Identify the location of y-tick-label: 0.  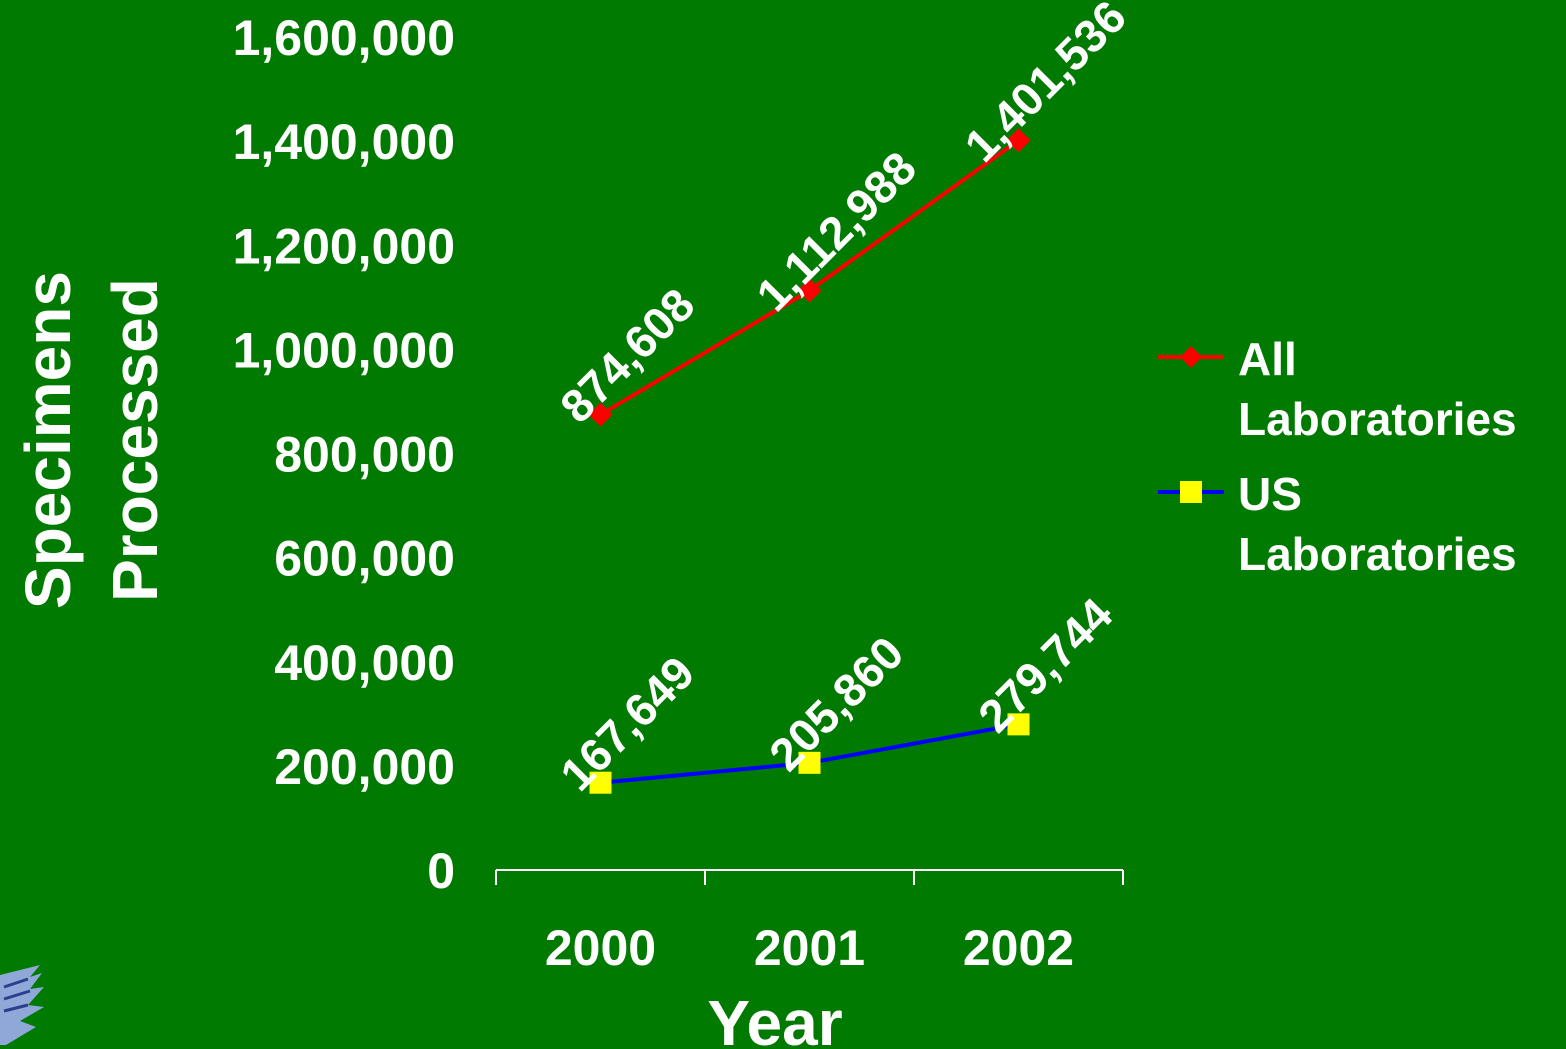
(441, 871).